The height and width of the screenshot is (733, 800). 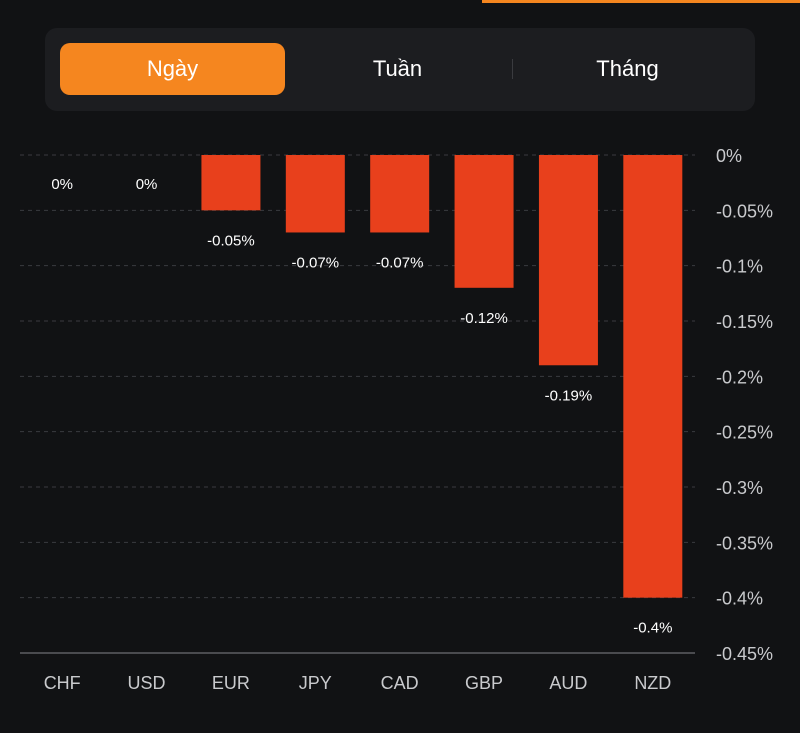 I want to click on data-label: -0.19%, so click(x=569, y=395).